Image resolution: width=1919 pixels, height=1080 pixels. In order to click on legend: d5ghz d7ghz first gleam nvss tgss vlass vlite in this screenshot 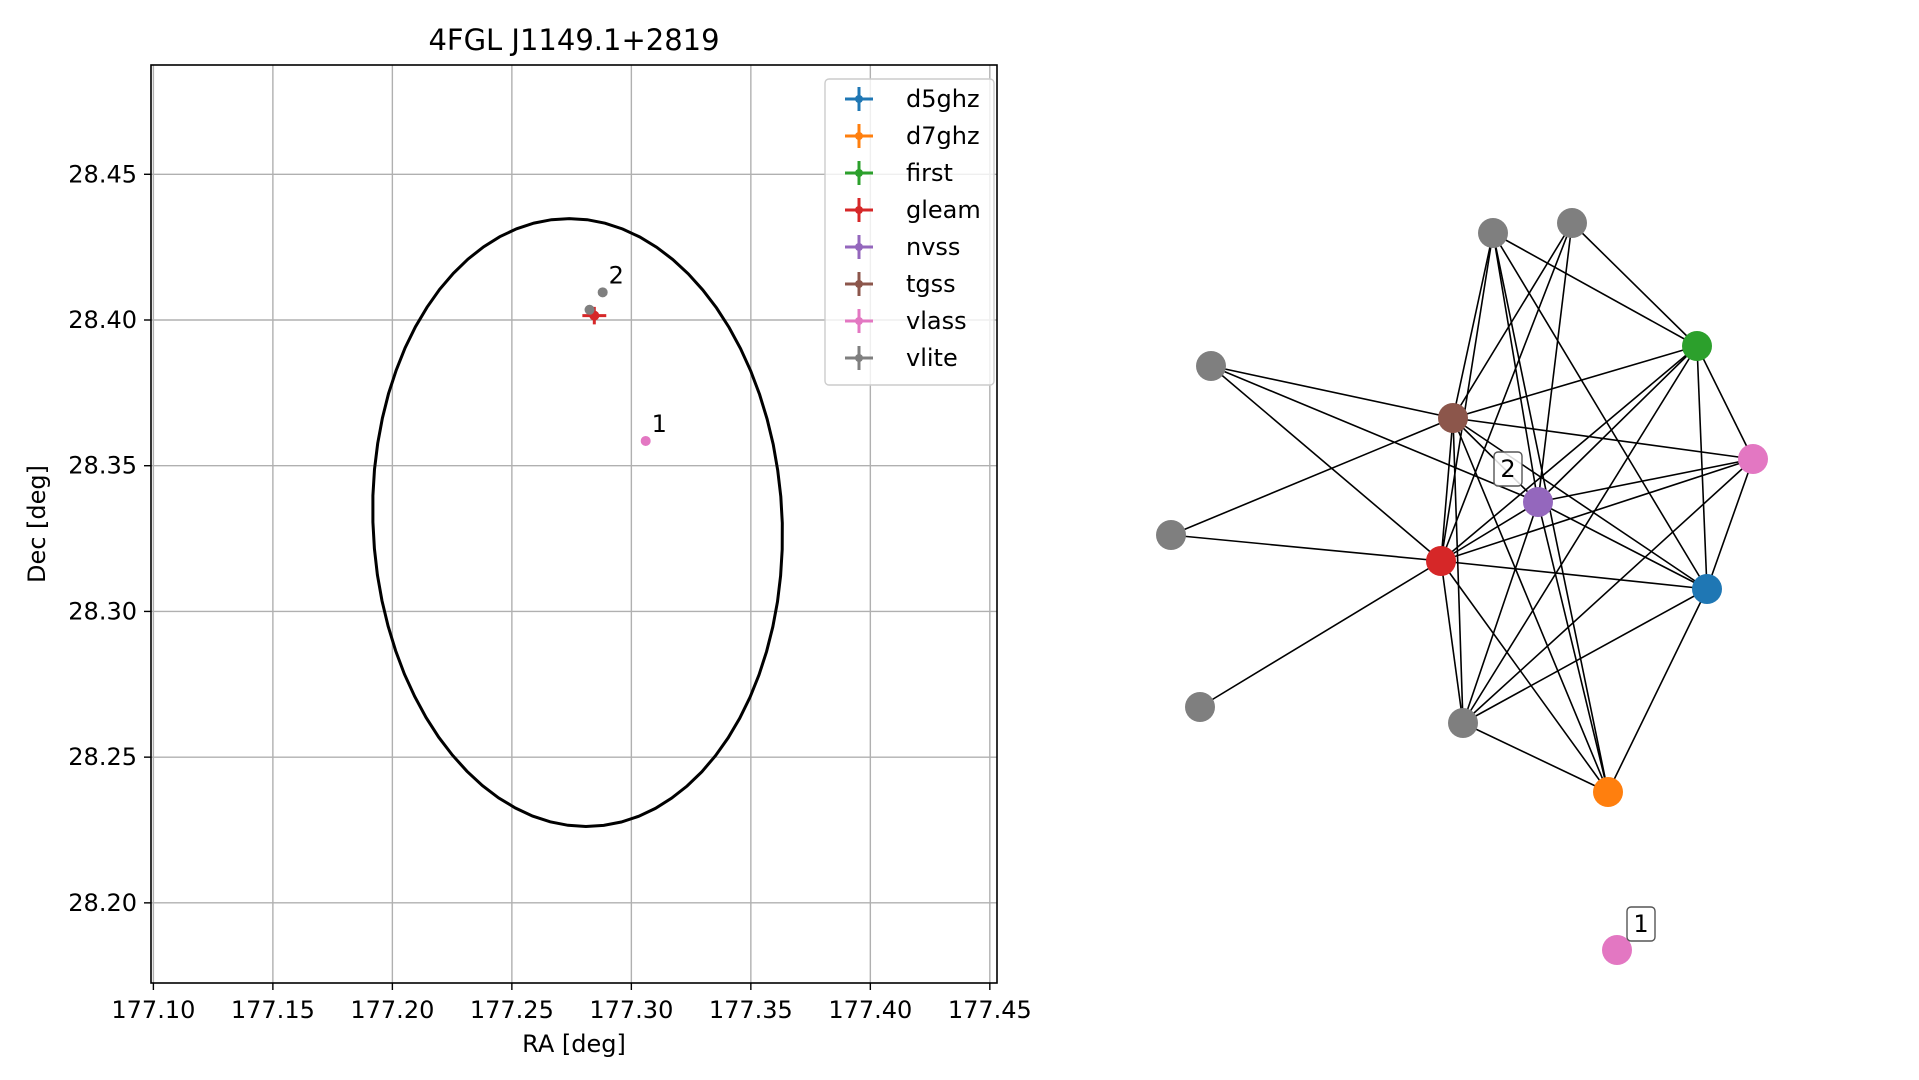, I will do `click(909, 232)`.